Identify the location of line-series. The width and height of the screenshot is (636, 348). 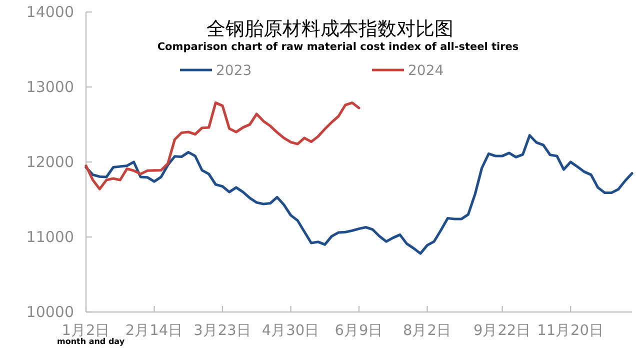
(222, 145).